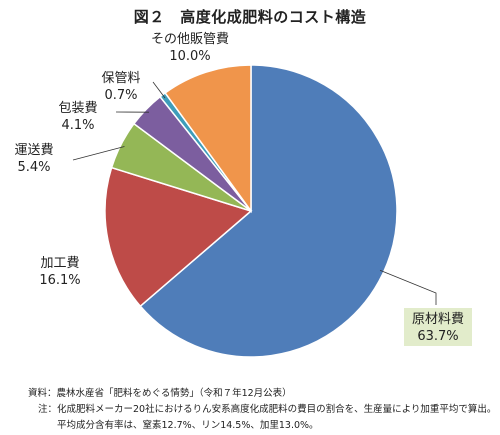 The width and height of the screenshot is (500, 435). I want to click on slice-value-4: 0.7%, so click(120, 95).